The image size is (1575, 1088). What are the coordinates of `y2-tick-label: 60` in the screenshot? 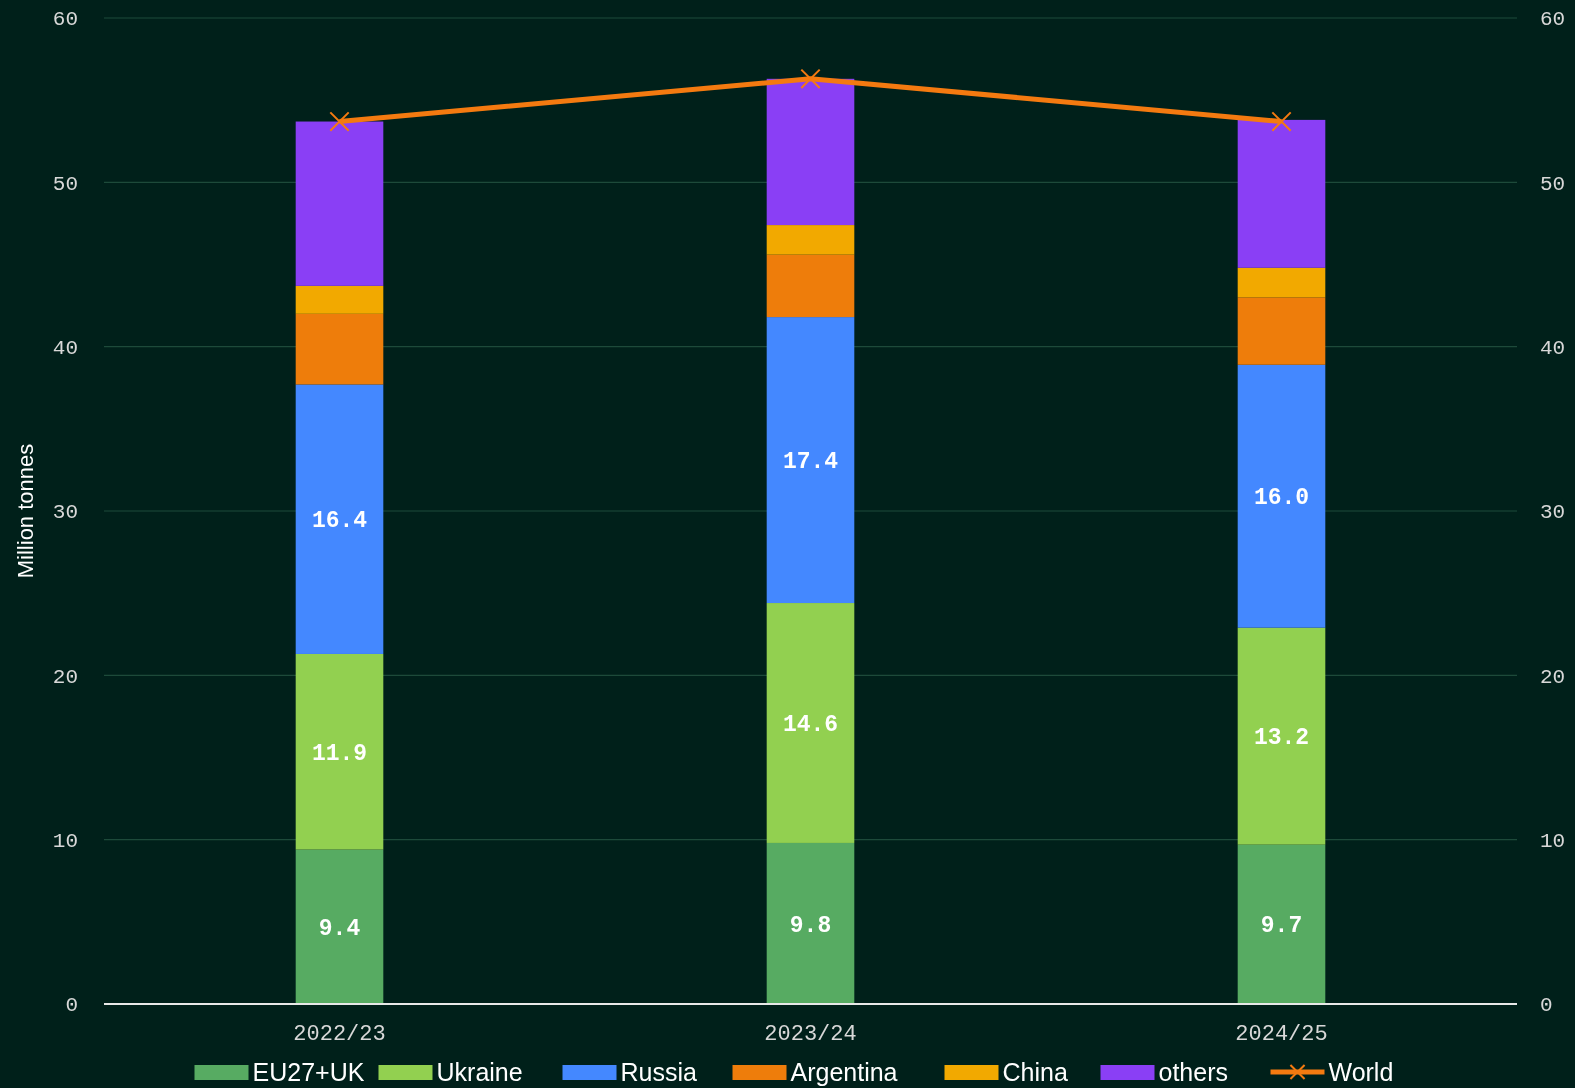 It's located at (1553, 20).